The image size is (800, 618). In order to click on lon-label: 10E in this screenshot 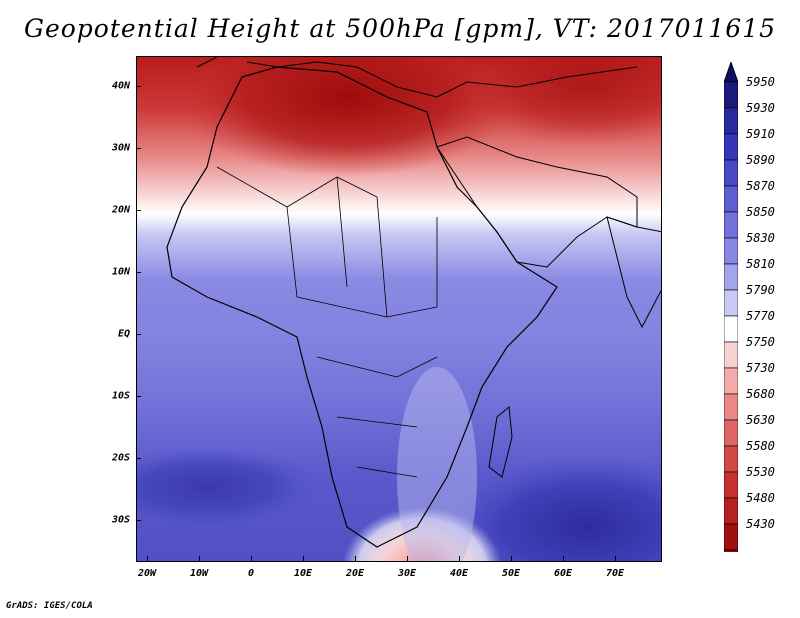, I will do `click(303, 573)`.